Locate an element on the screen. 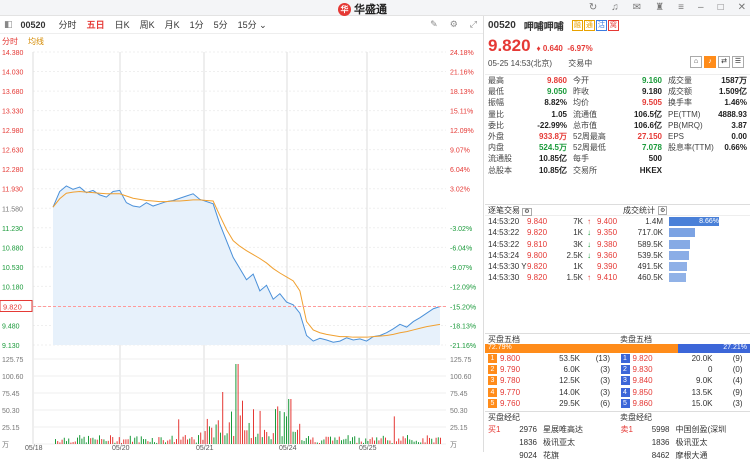  stat-value: 106.5亿 is located at coordinates (648, 114).